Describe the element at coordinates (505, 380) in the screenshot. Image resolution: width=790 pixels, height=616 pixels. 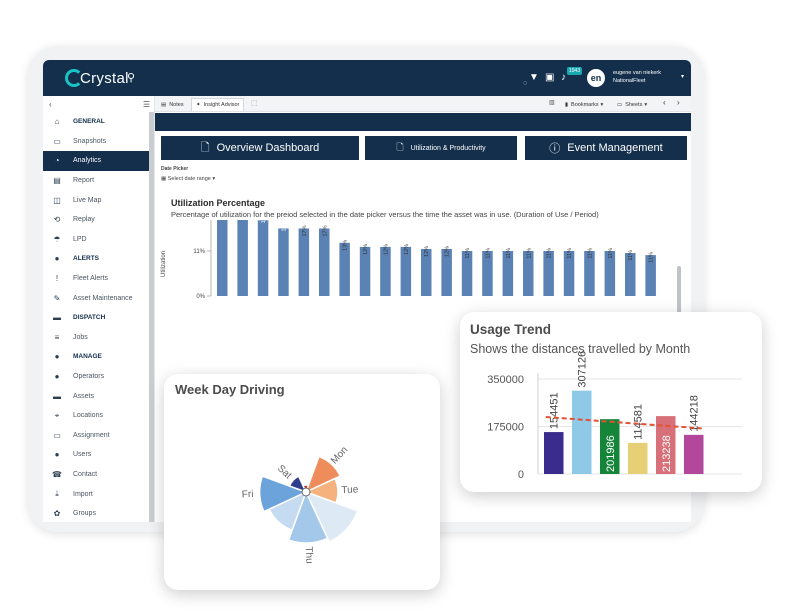
I see `y-tick-label: 350000` at that location.